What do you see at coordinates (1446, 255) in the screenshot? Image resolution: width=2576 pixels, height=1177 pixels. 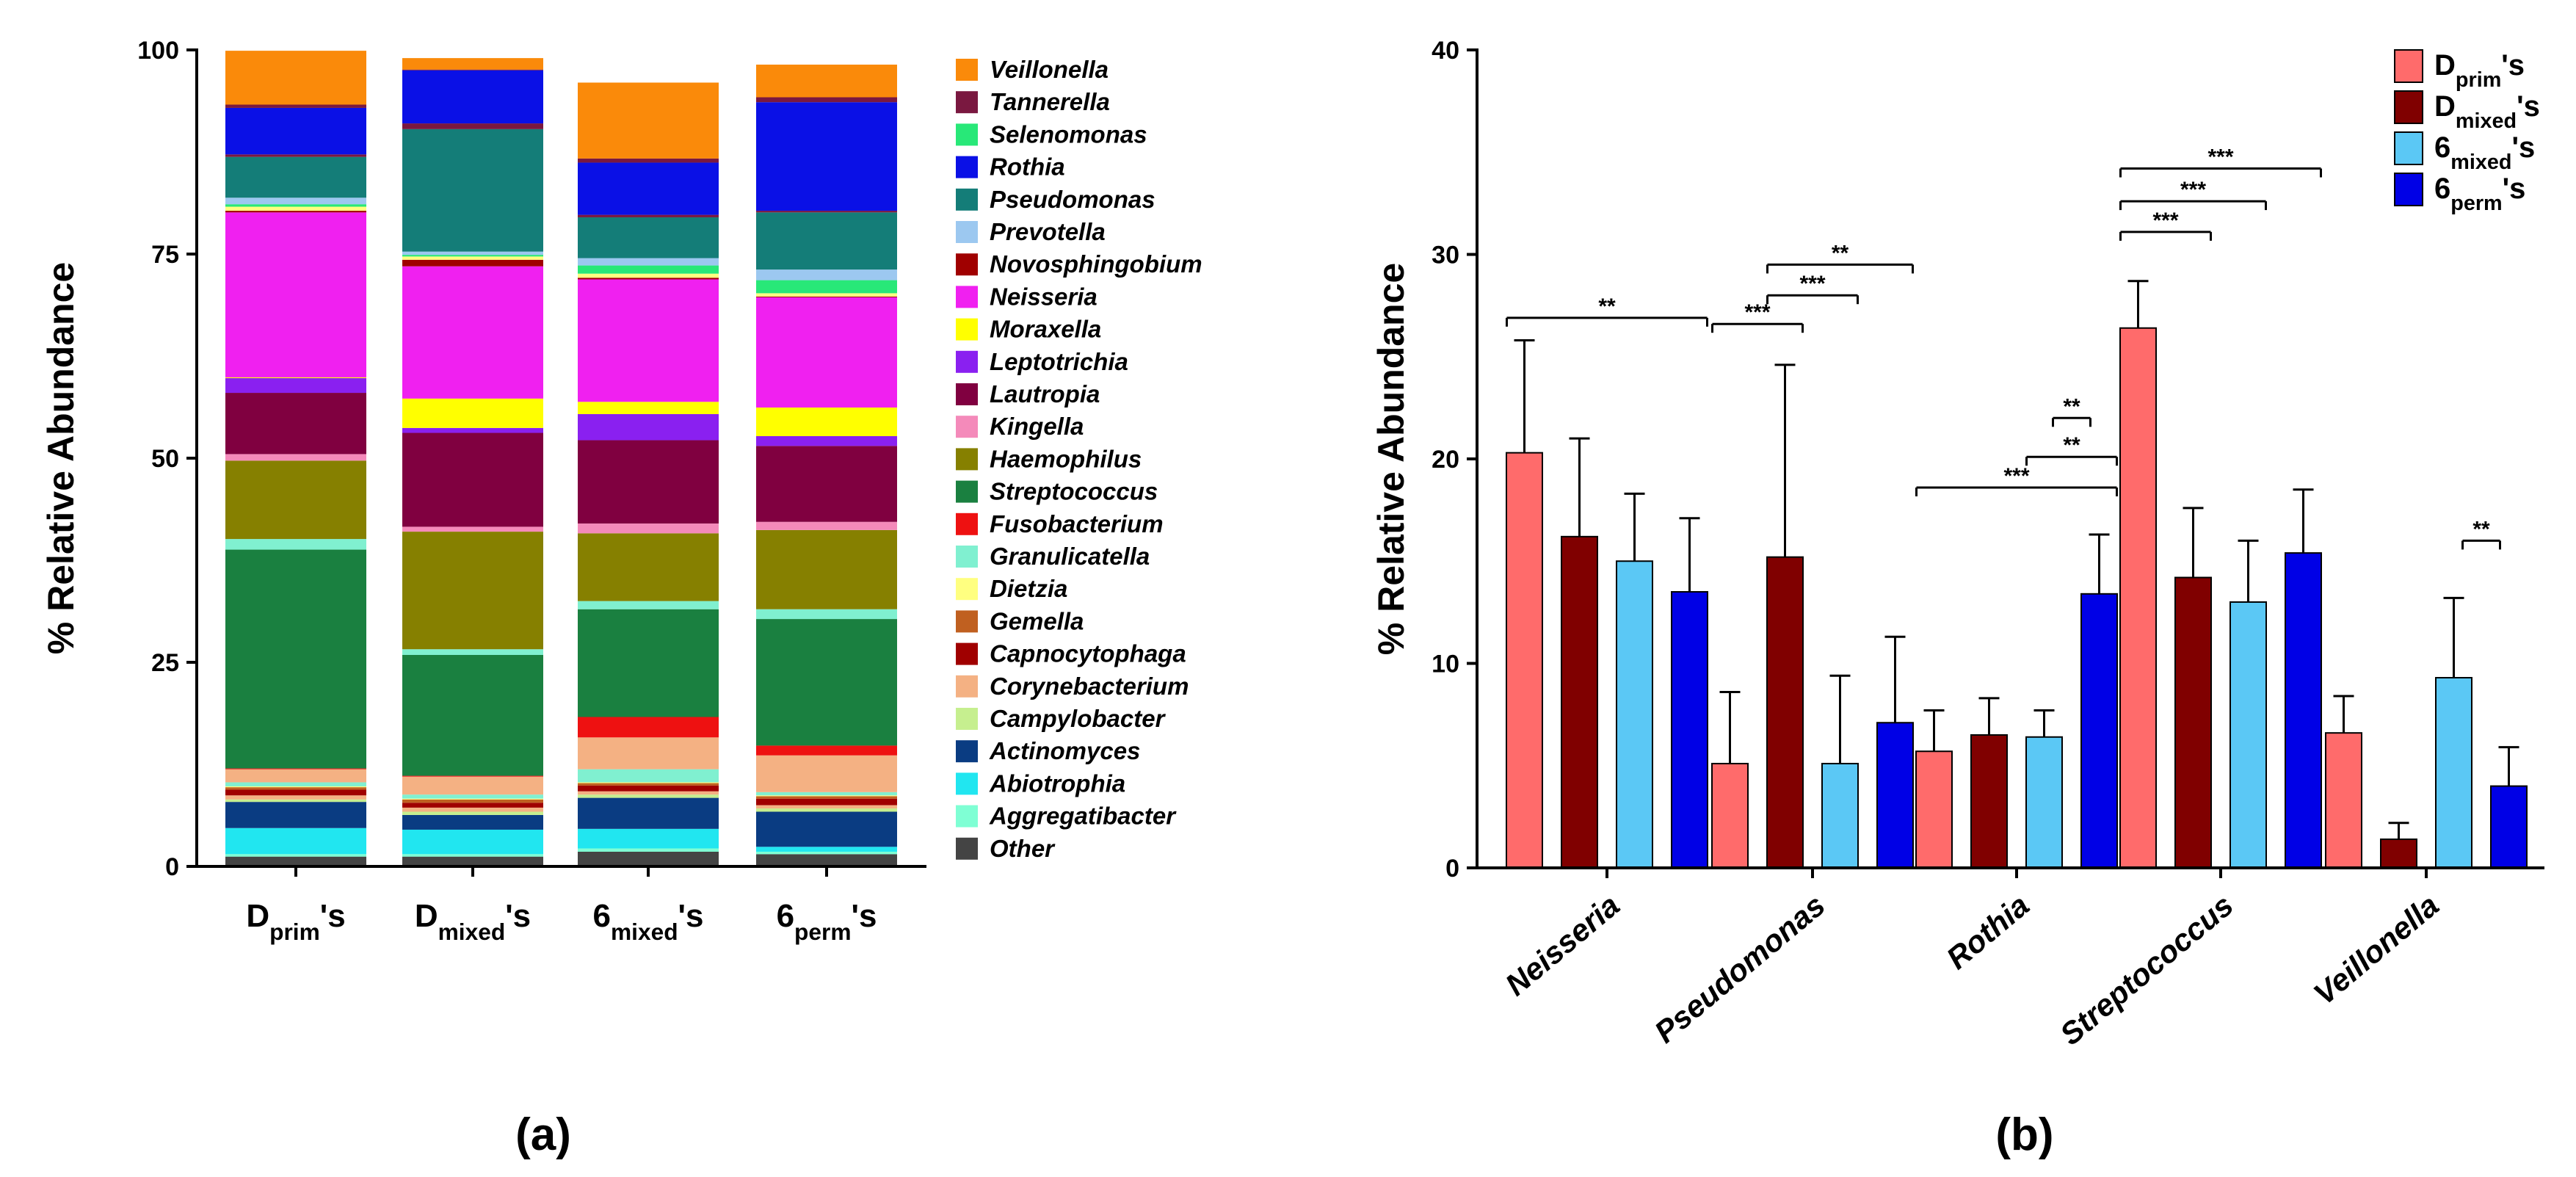 I see `y-tick-label: 30` at bounding box center [1446, 255].